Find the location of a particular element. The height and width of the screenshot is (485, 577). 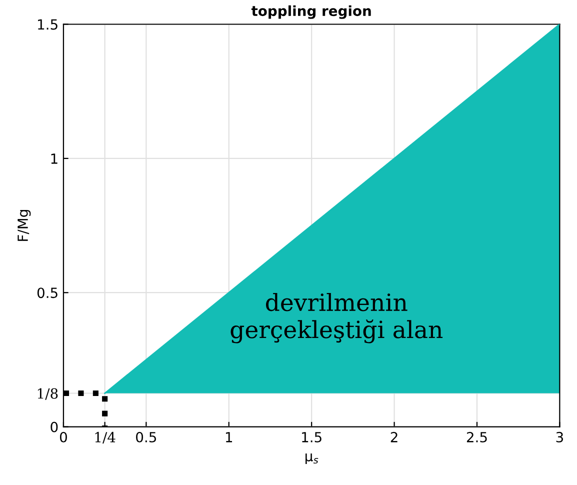

x-tick-label: 2 is located at coordinates (394, 437).